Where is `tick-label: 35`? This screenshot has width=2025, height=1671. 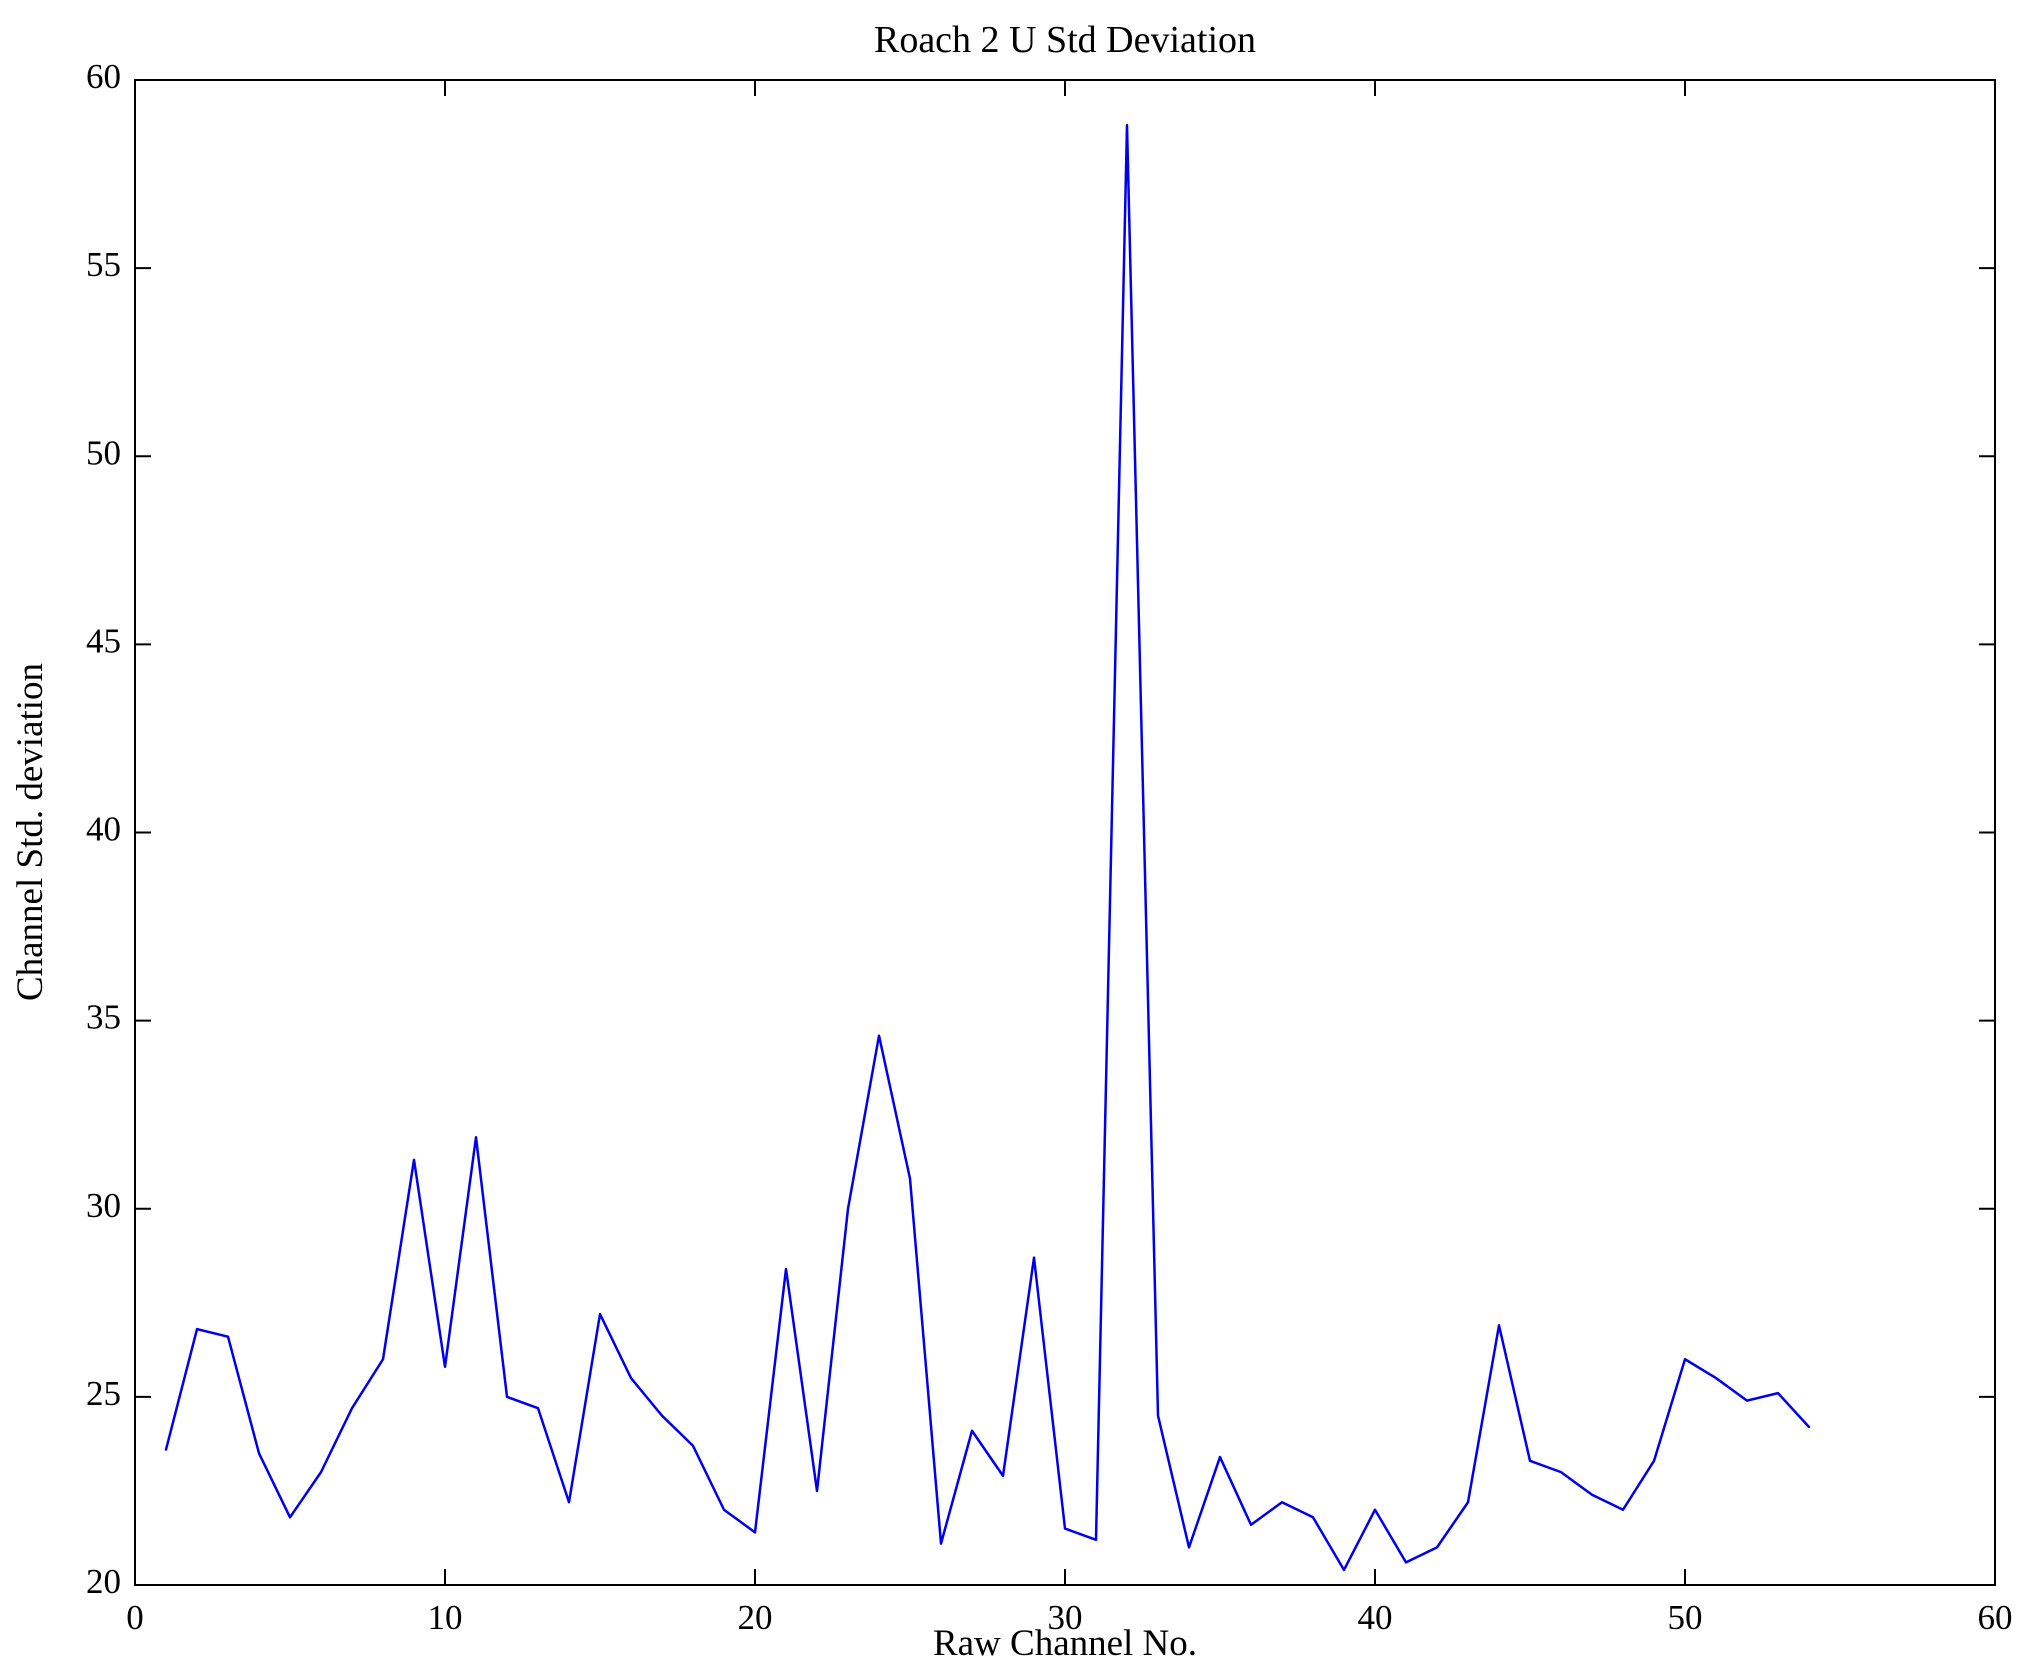 tick-label: 35 is located at coordinates (103, 1017).